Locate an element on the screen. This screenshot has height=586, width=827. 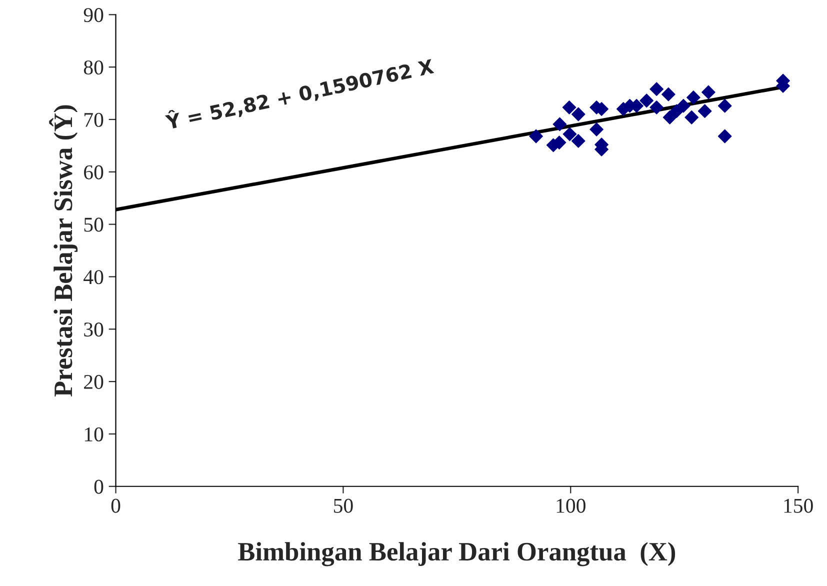
y-tick-label: 70 is located at coordinates (94, 119).